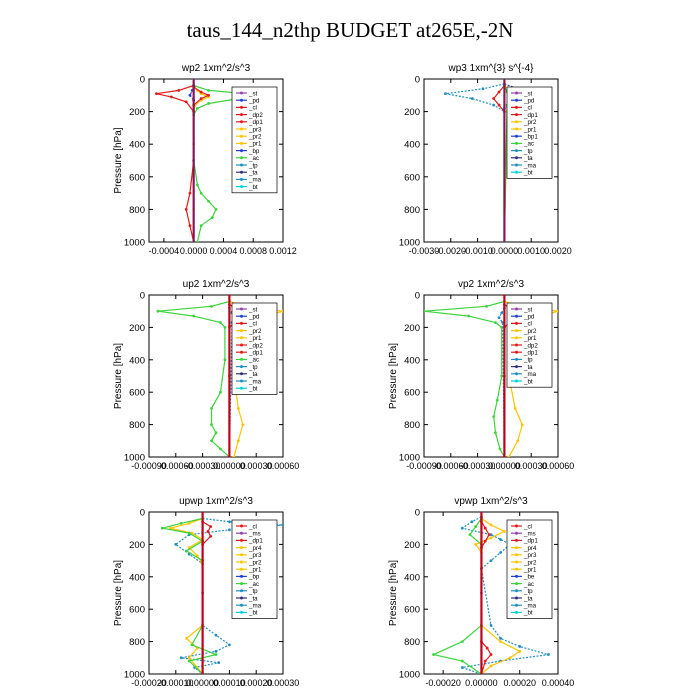 Image resolution: width=700 pixels, height=700 pixels. What do you see at coordinates (216, 160) in the screenshot?
I see `series-group` at bounding box center [216, 160].